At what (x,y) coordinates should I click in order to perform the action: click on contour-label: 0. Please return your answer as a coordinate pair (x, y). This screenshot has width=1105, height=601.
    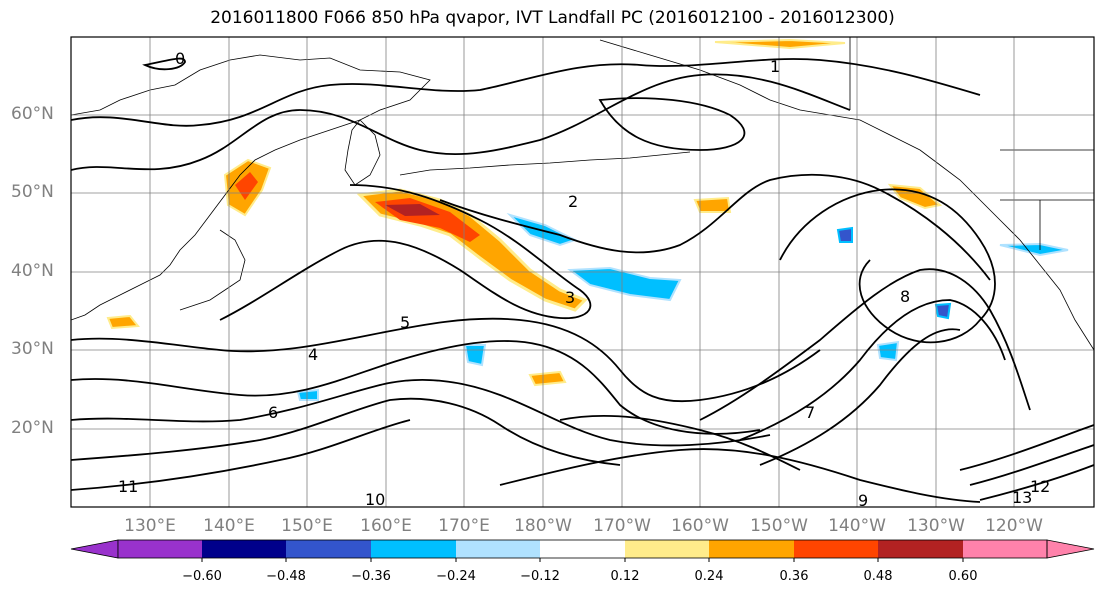
    Looking at the image, I should click on (180, 58).